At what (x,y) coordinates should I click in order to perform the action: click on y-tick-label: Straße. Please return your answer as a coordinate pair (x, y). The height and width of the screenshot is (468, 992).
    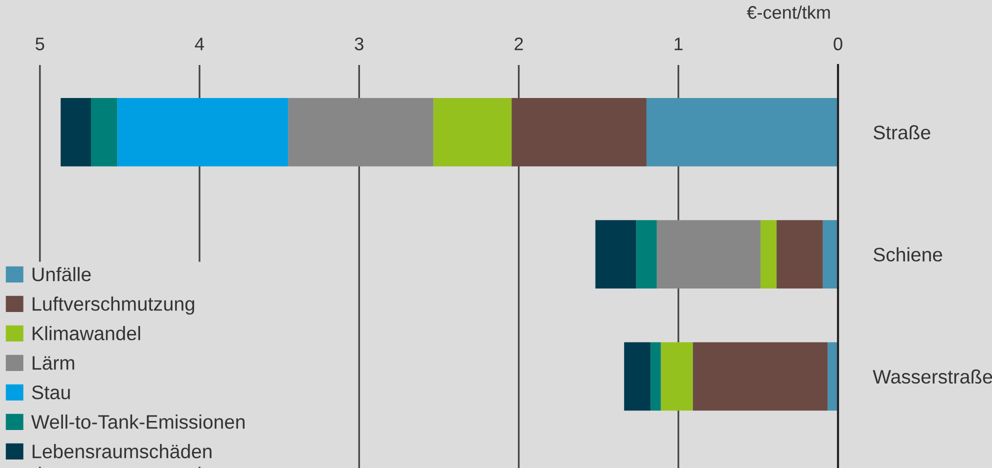
    Looking at the image, I should click on (902, 132).